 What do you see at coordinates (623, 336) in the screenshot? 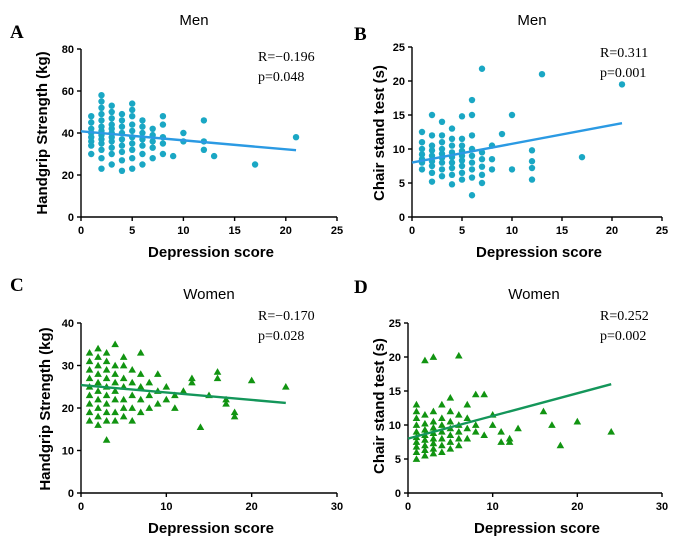
I see `stat-p: p=0.002` at bounding box center [623, 336].